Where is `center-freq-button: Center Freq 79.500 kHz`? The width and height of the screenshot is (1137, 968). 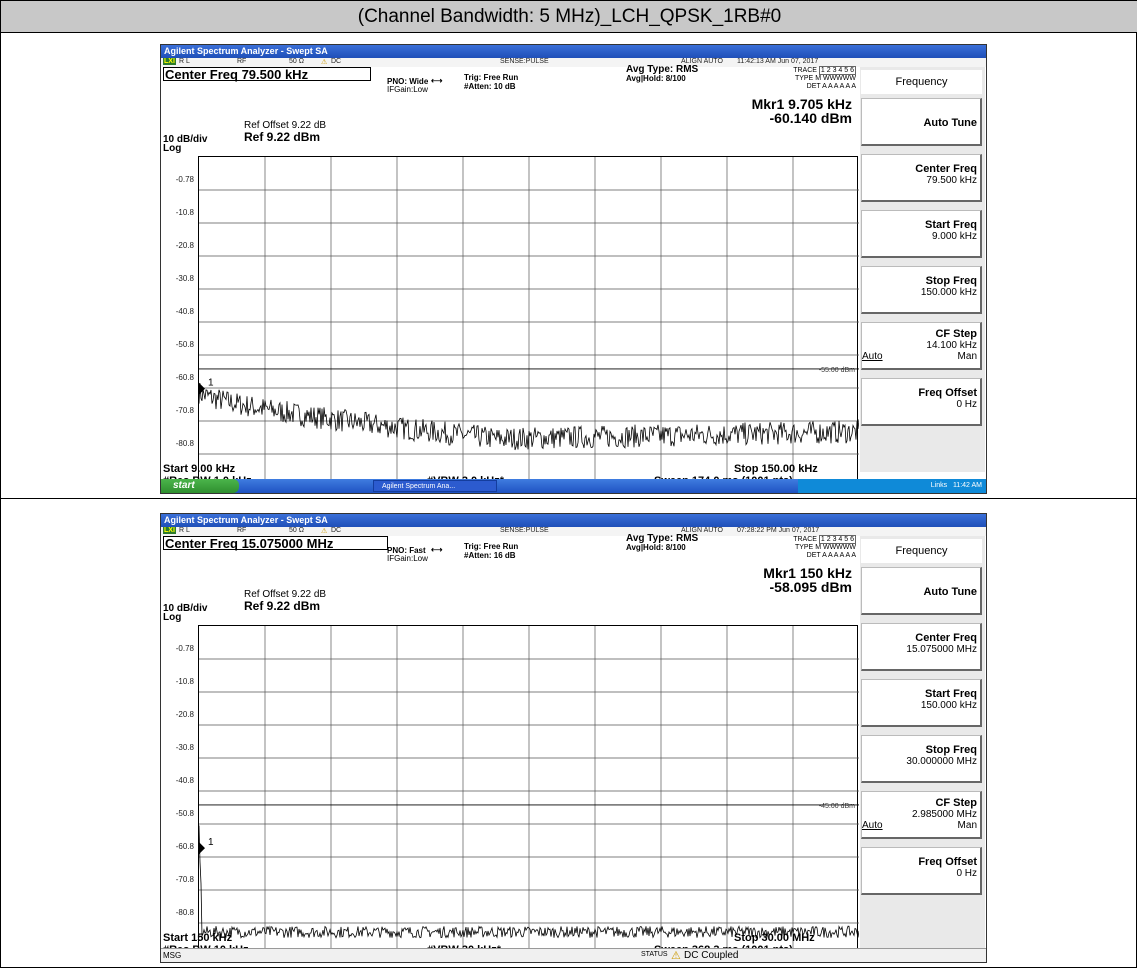
center-freq-button: Center Freq 79.500 kHz is located at coordinates (921, 178).